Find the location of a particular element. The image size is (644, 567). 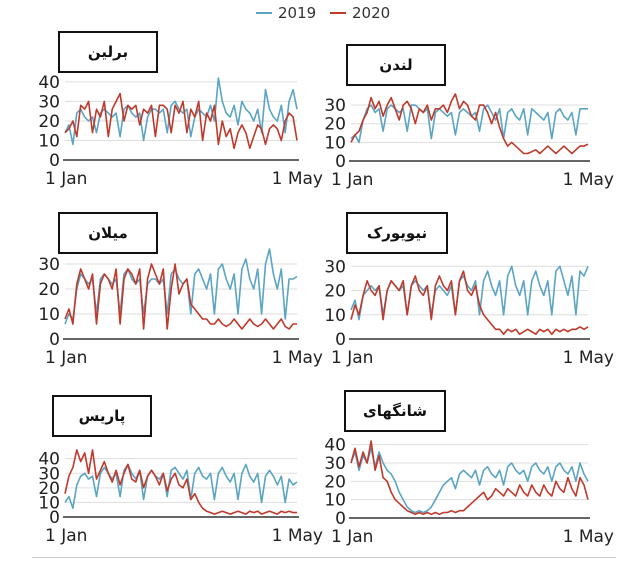

y-tick-label-shanghai-10: 10 is located at coordinates (335, 501).